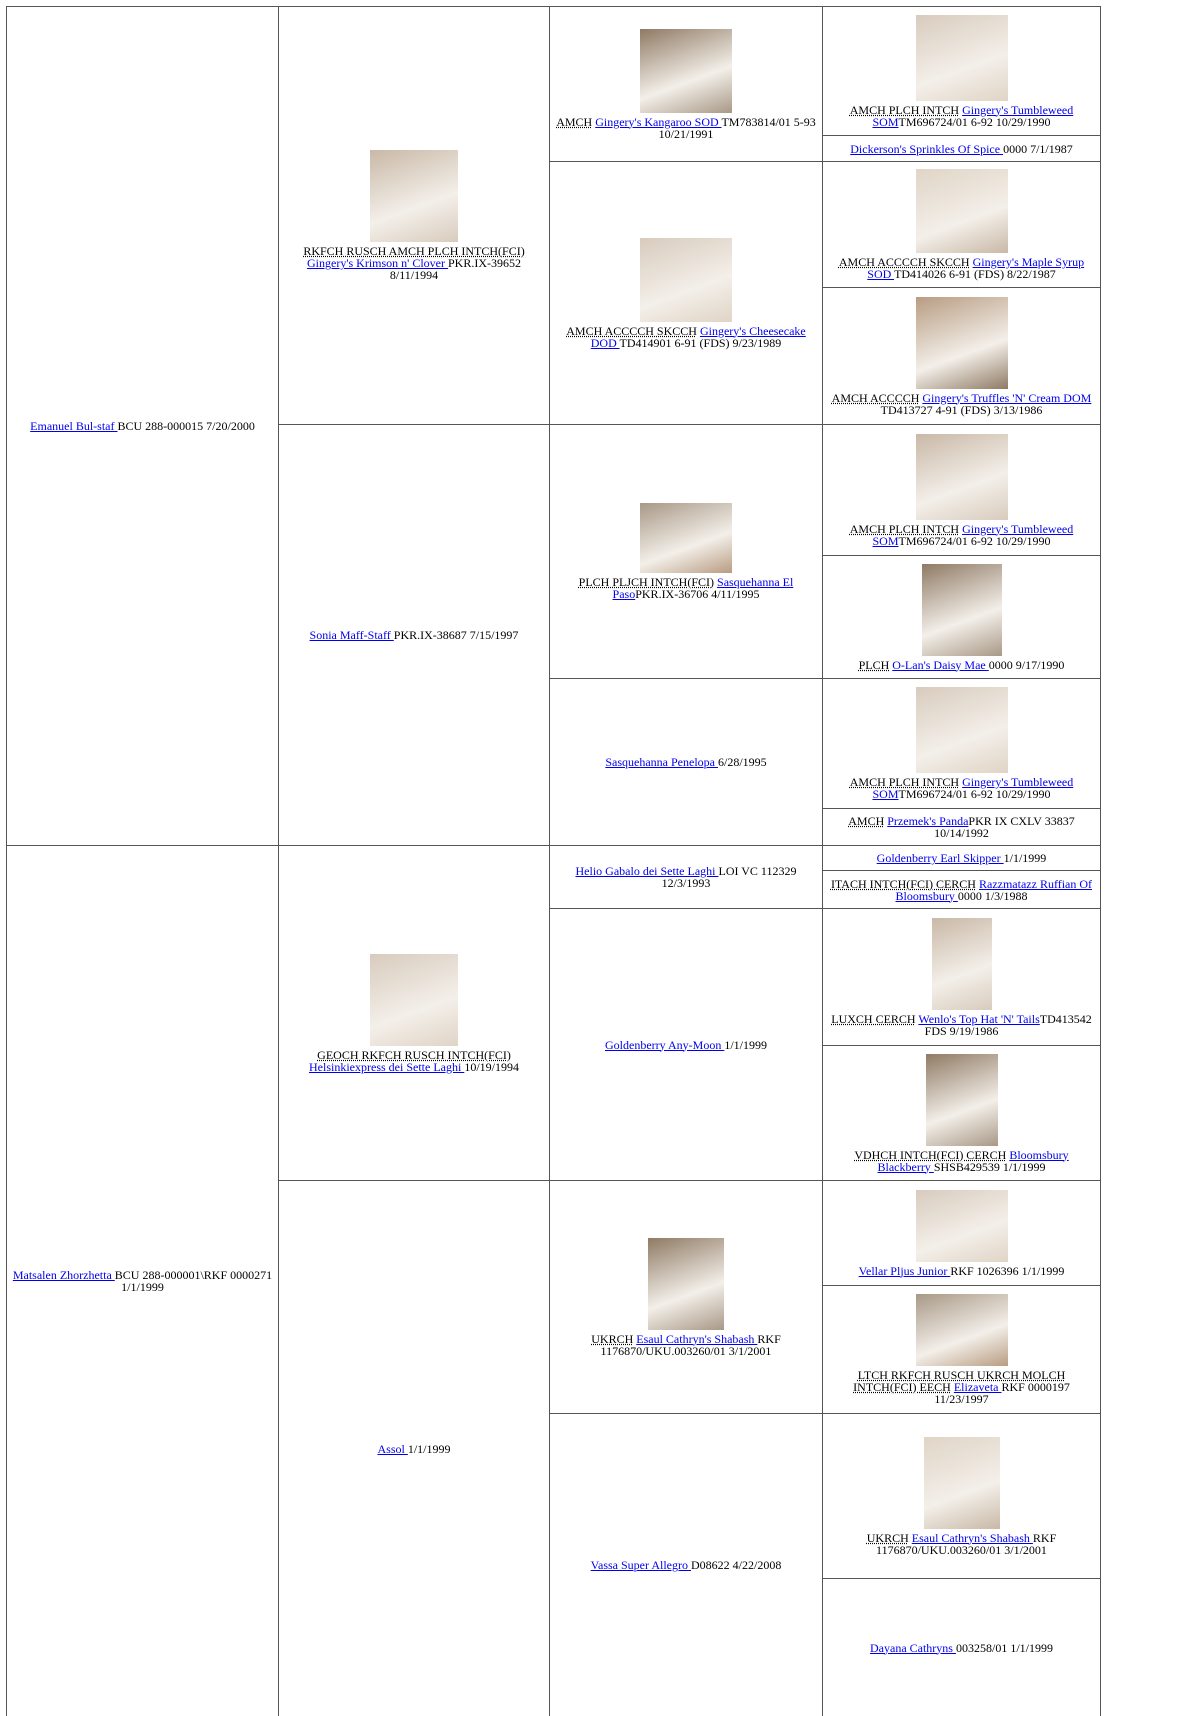 This screenshot has width=1186, height=1716. Describe the element at coordinates (377, 263) in the screenshot. I see `dog-name-link: Gingery's Krimson n' Clover` at that location.